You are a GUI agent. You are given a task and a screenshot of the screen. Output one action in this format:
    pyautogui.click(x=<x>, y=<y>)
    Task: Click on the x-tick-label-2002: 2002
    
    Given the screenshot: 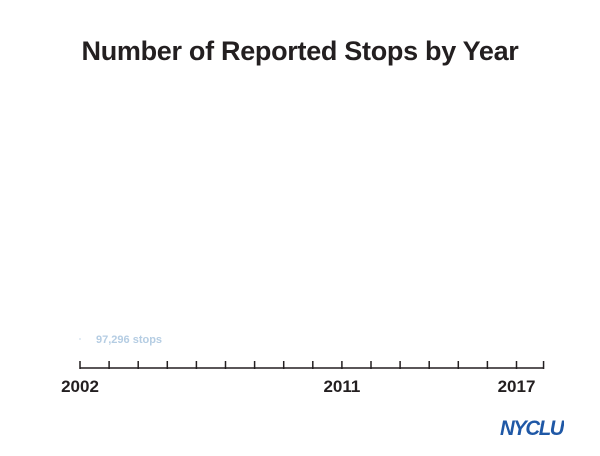 What is the action you would take?
    pyautogui.click(x=80, y=386)
    